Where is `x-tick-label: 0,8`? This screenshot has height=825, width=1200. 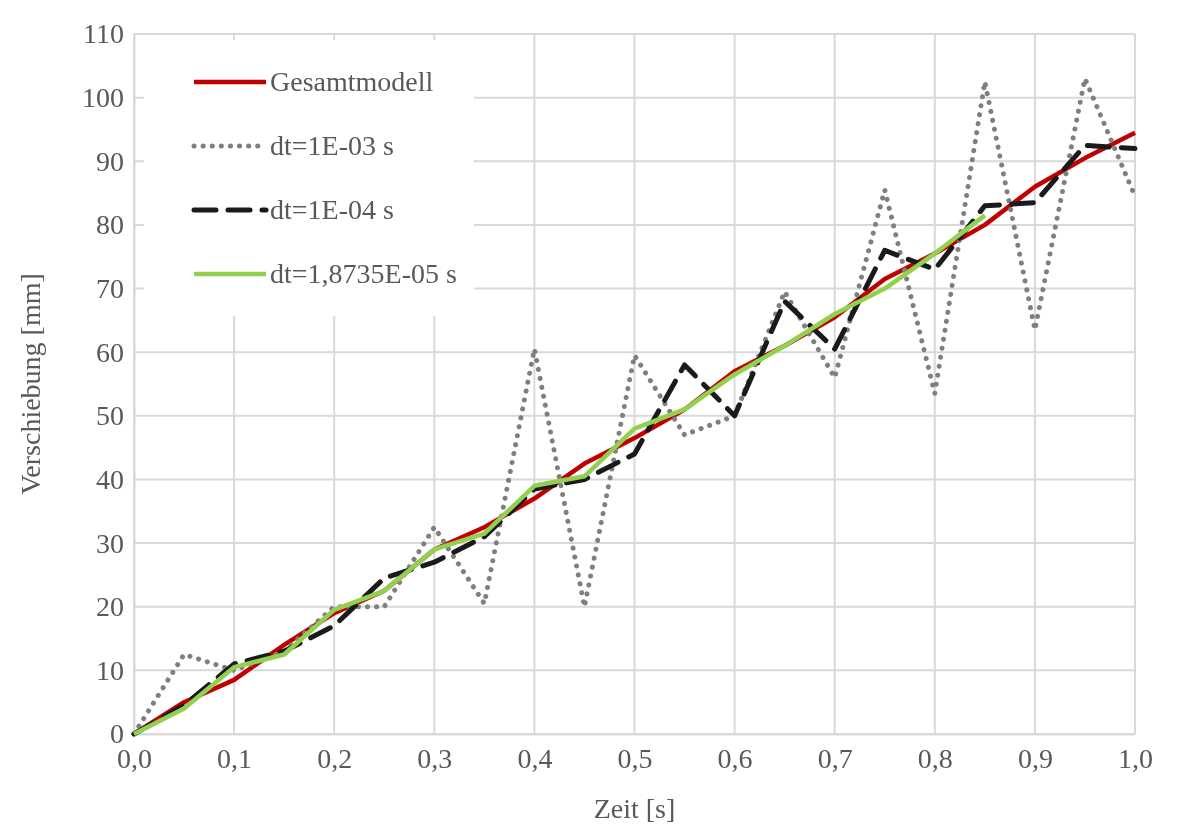
x-tick-label: 0,8 is located at coordinates (935, 758).